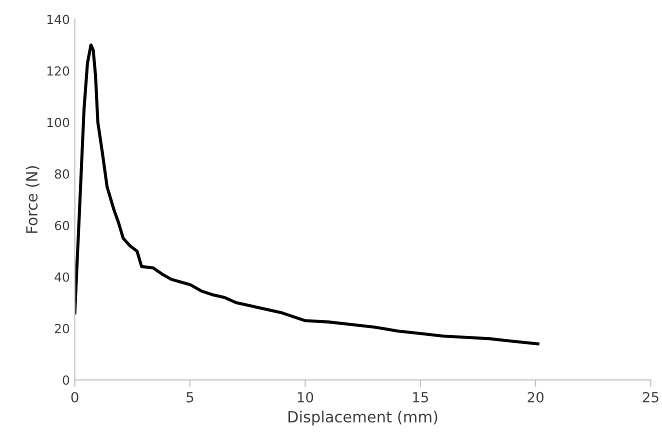 The height and width of the screenshot is (448, 662). Describe the element at coordinates (363, 418) in the screenshot. I see `x-axis-title: Displacement (mm)` at that location.